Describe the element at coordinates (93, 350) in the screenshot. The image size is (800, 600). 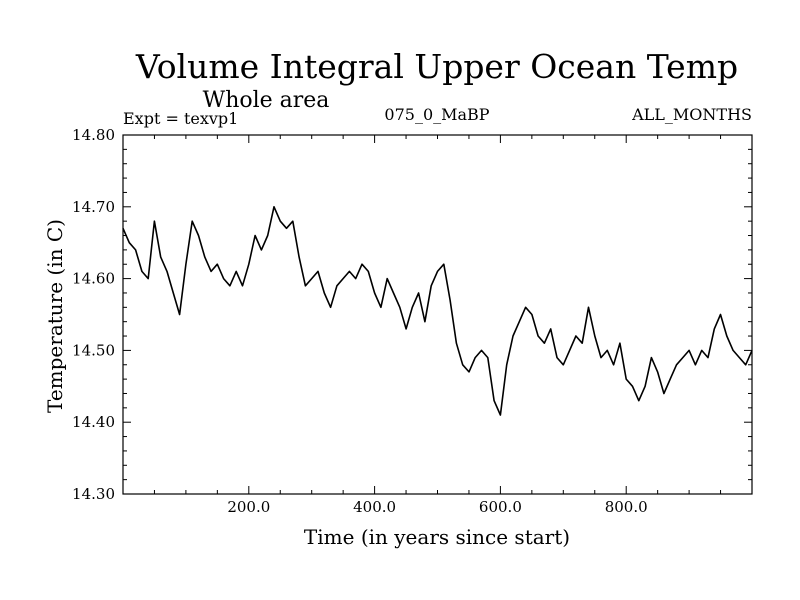
I see `y-tick-label: 14.50` at that location.